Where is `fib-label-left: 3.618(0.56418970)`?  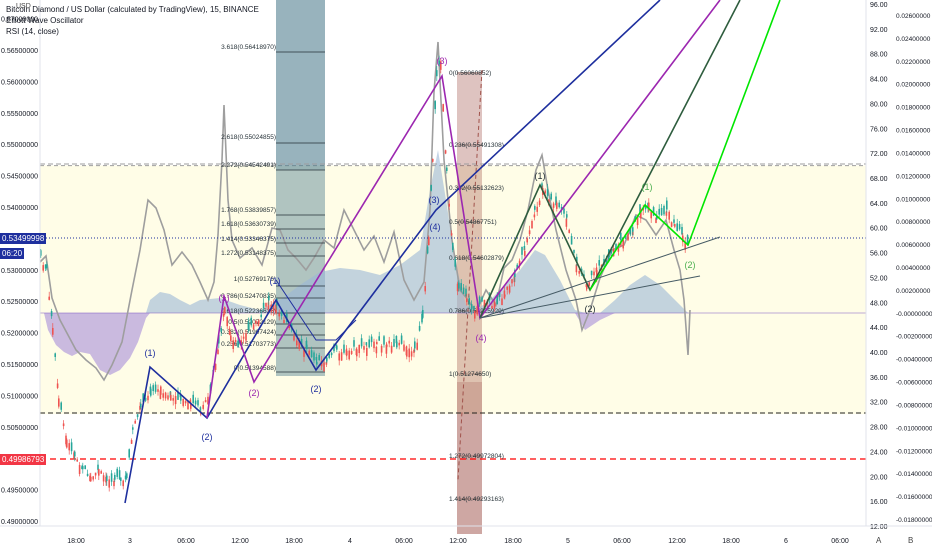
fib-label-left: 3.618(0.56418970) is located at coordinates (248, 47).